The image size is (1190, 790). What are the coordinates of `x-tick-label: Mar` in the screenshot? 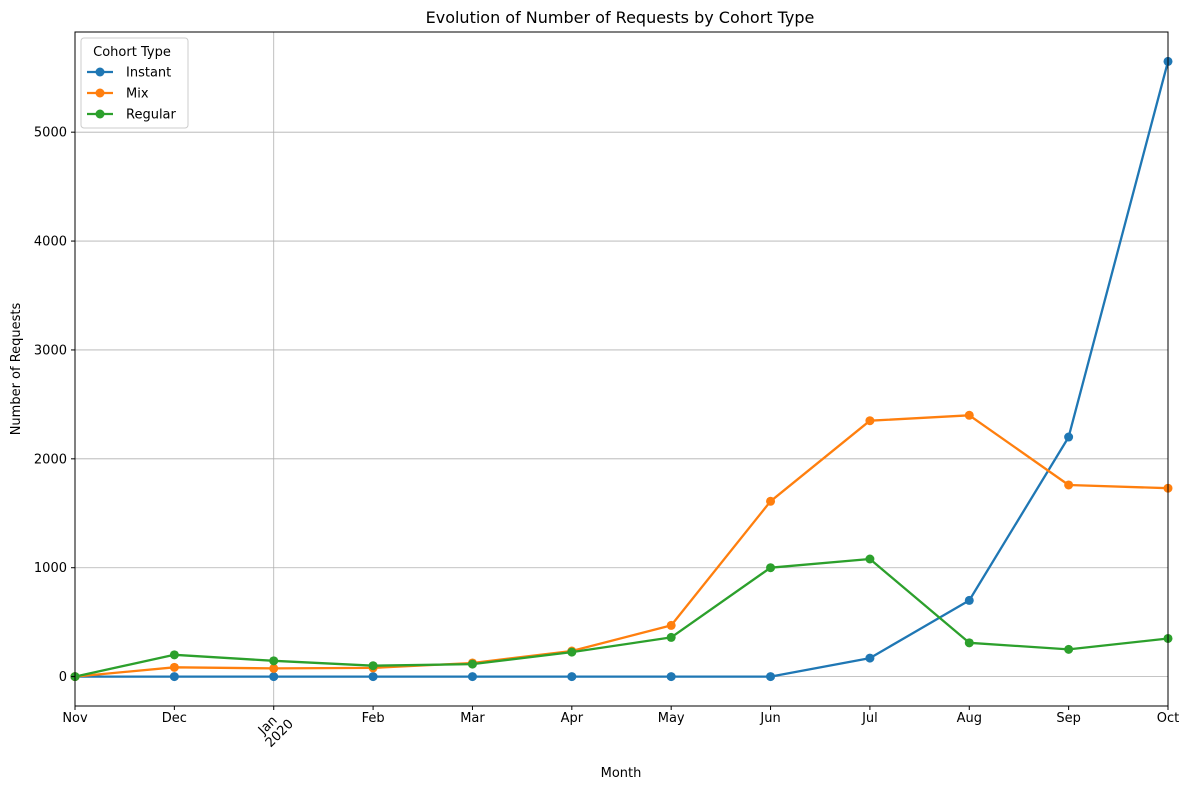 It's located at (472, 718).